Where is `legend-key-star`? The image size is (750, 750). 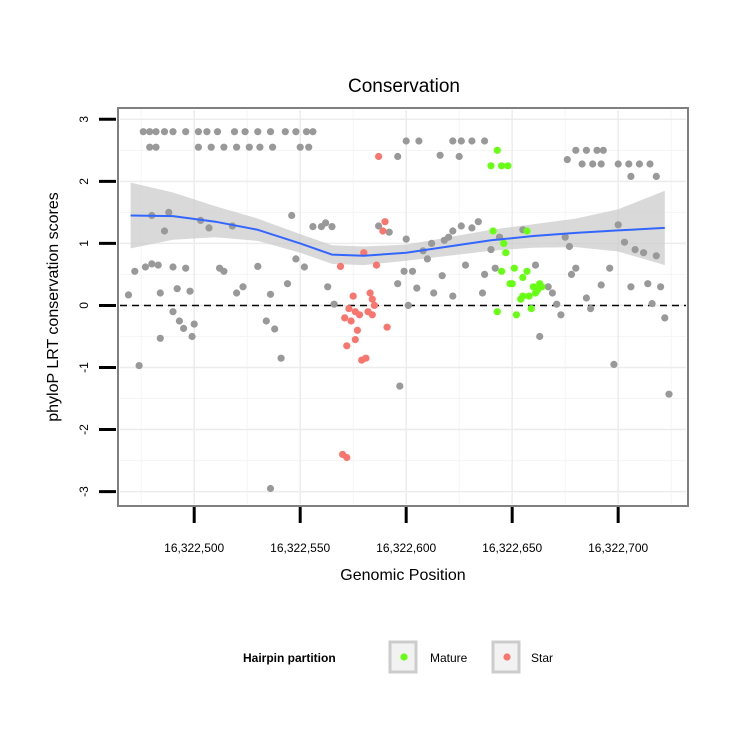 legend-key-star is located at coordinates (506, 657).